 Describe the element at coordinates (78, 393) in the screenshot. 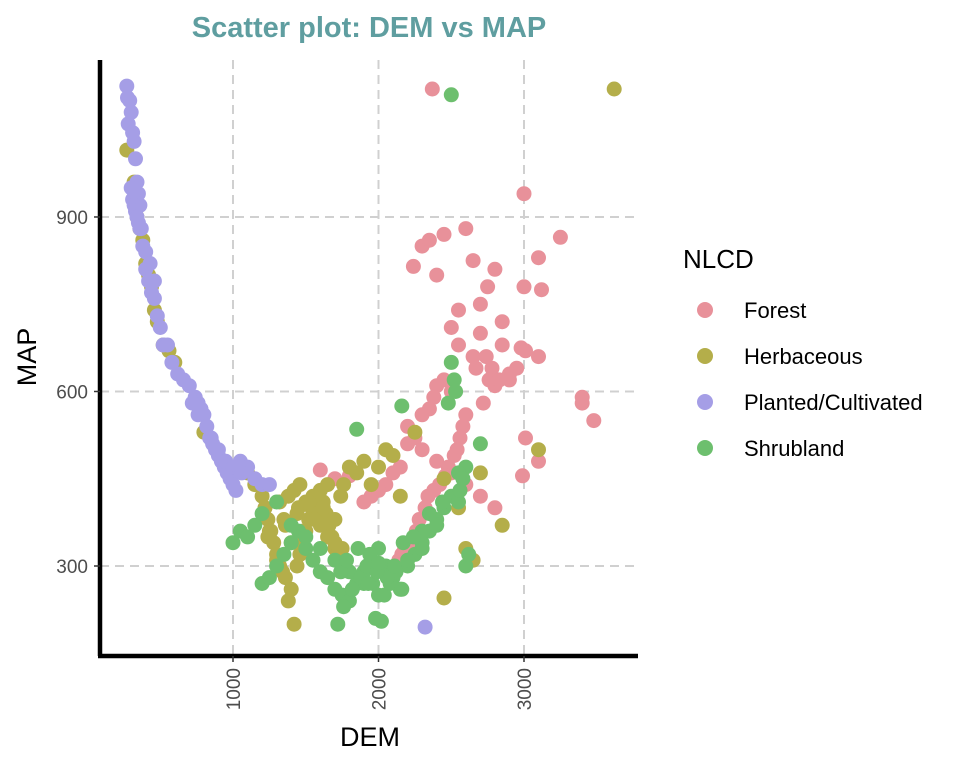

I see `y-axis-ticks: 300 600 900` at that location.